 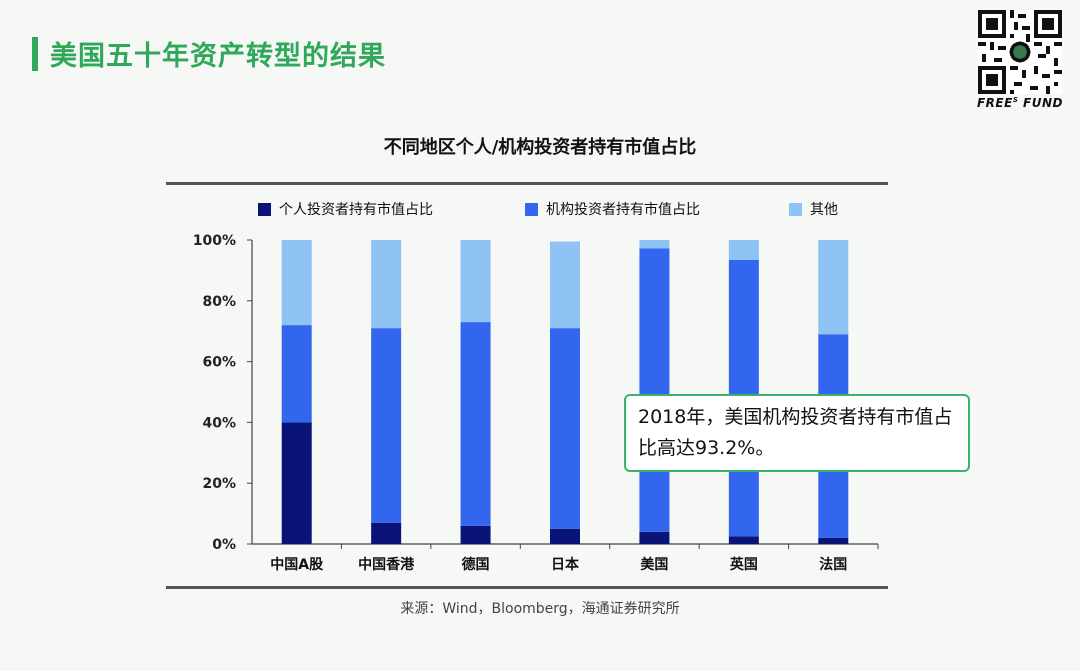 What do you see at coordinates (623, 210) in the screenshot?
I see `legend-label-institutional: 机构投资者持有市值占比` at bounding box center [623, 210].